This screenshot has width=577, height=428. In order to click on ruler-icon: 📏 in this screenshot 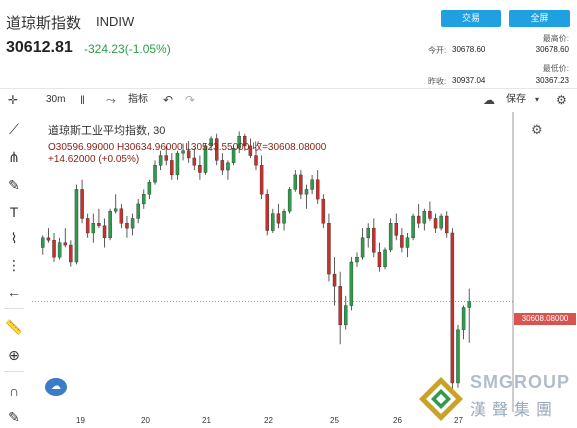, I will do `click(14, 327)`.